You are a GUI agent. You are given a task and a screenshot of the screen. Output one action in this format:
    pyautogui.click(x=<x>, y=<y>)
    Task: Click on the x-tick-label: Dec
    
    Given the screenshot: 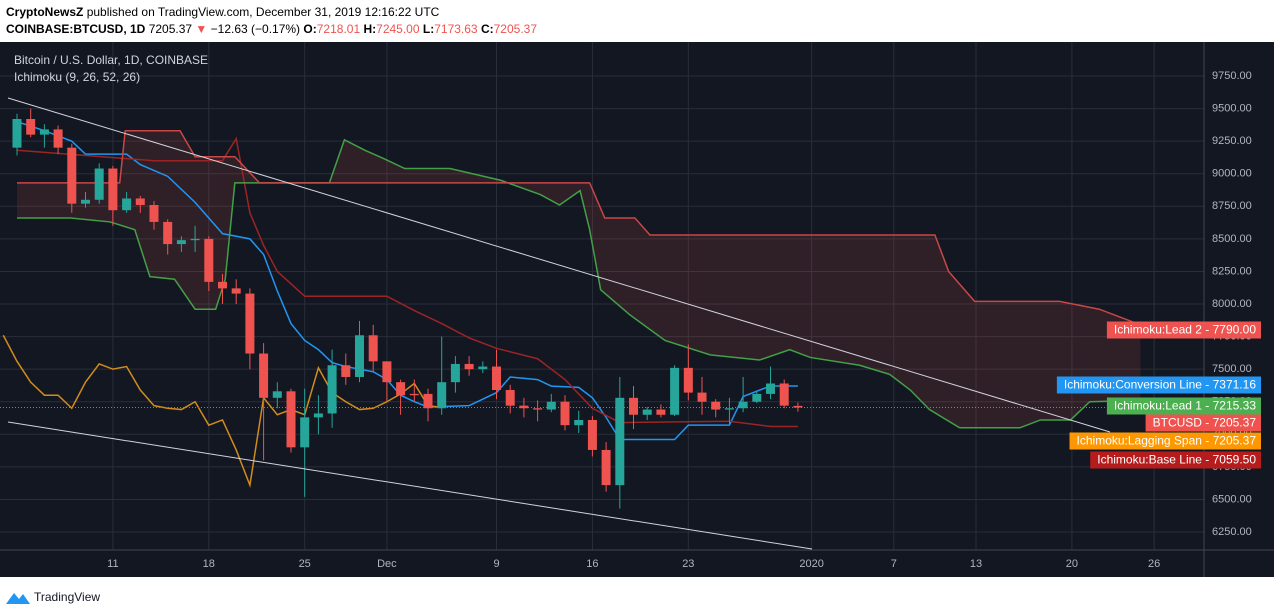 What is the action you would take?
    pyautogui.click(x=387, y=564)
    